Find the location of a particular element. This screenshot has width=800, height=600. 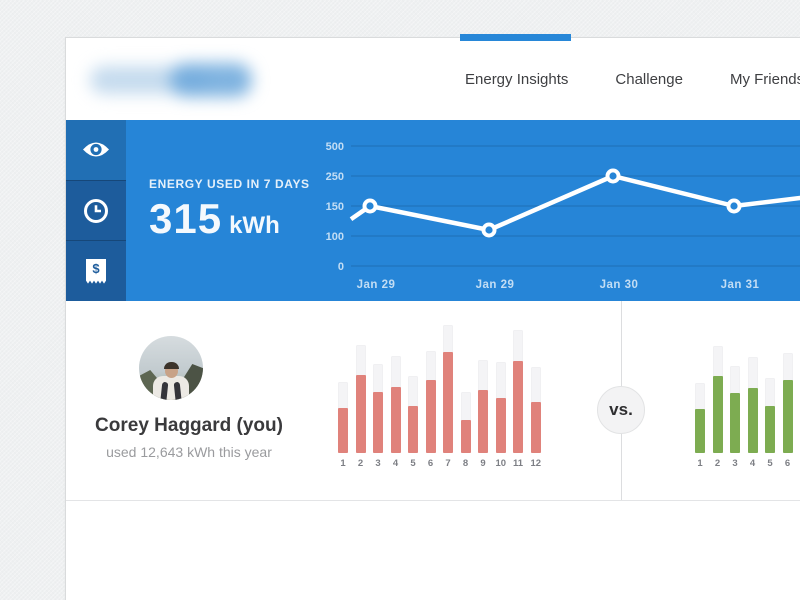

dollar-receipt-icon: $ is located at coordinates (96, 271).